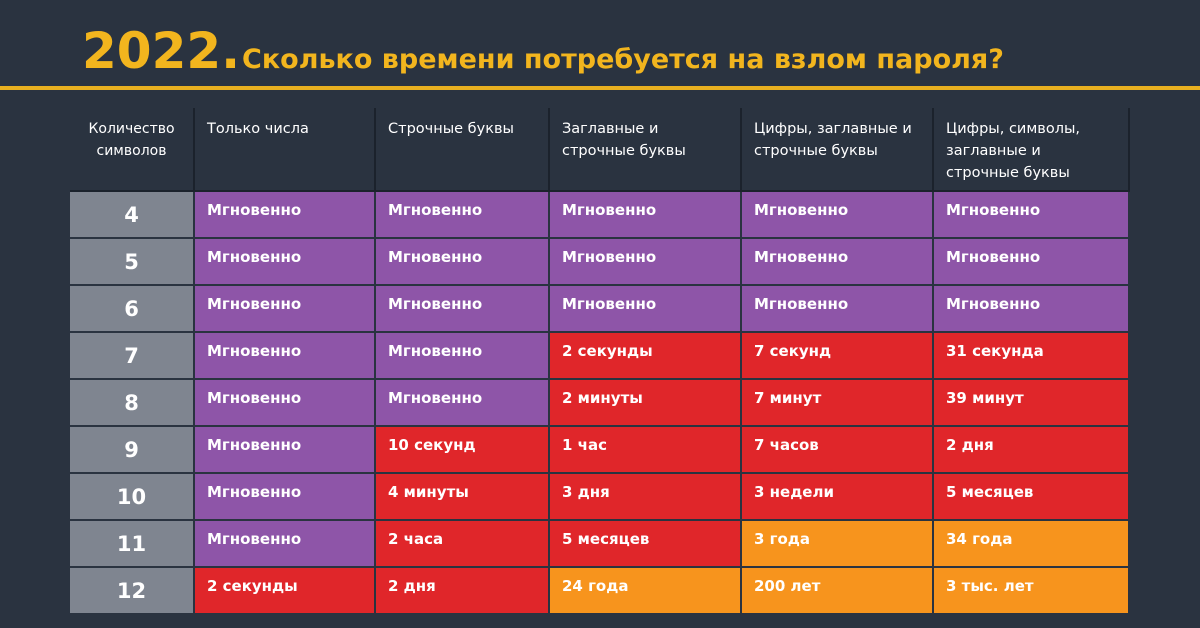 This screenshot has width=1200, height=628. I want to click on row-length: 6, so click(131, 308).